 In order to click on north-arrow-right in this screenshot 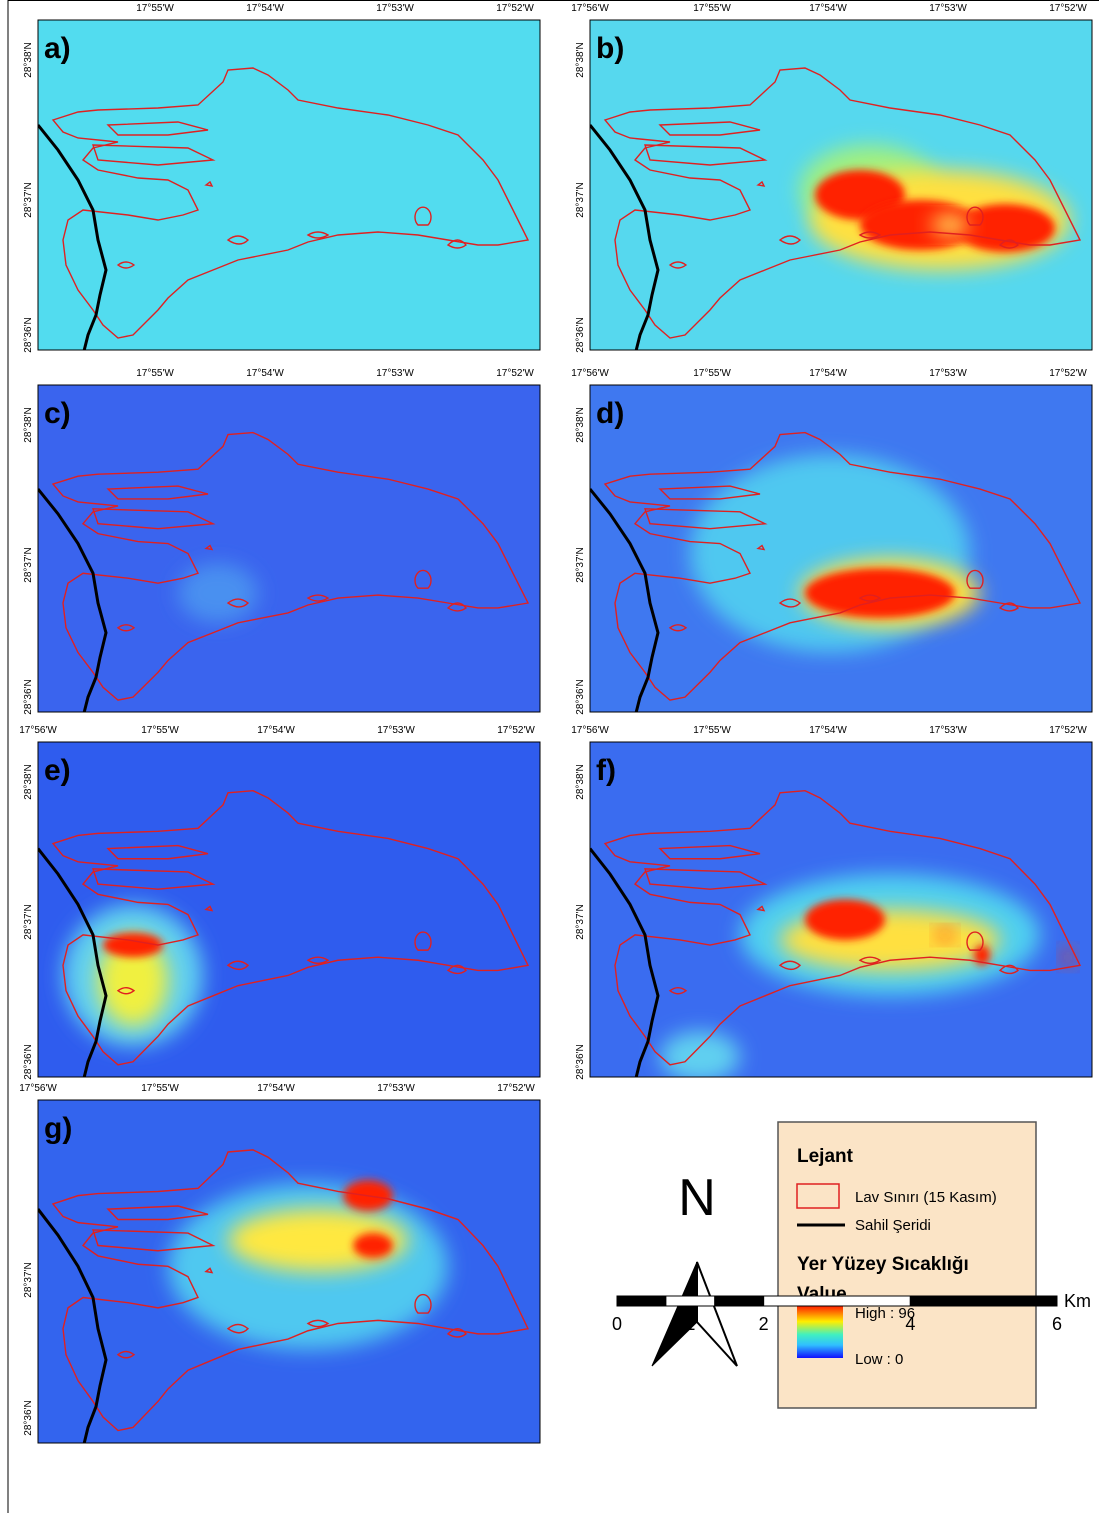, I will do `click(717, 1314)`.